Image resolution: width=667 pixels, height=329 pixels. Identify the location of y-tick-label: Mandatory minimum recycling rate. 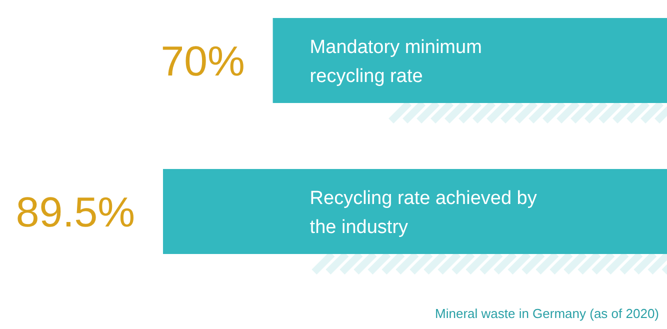
(396, 62).